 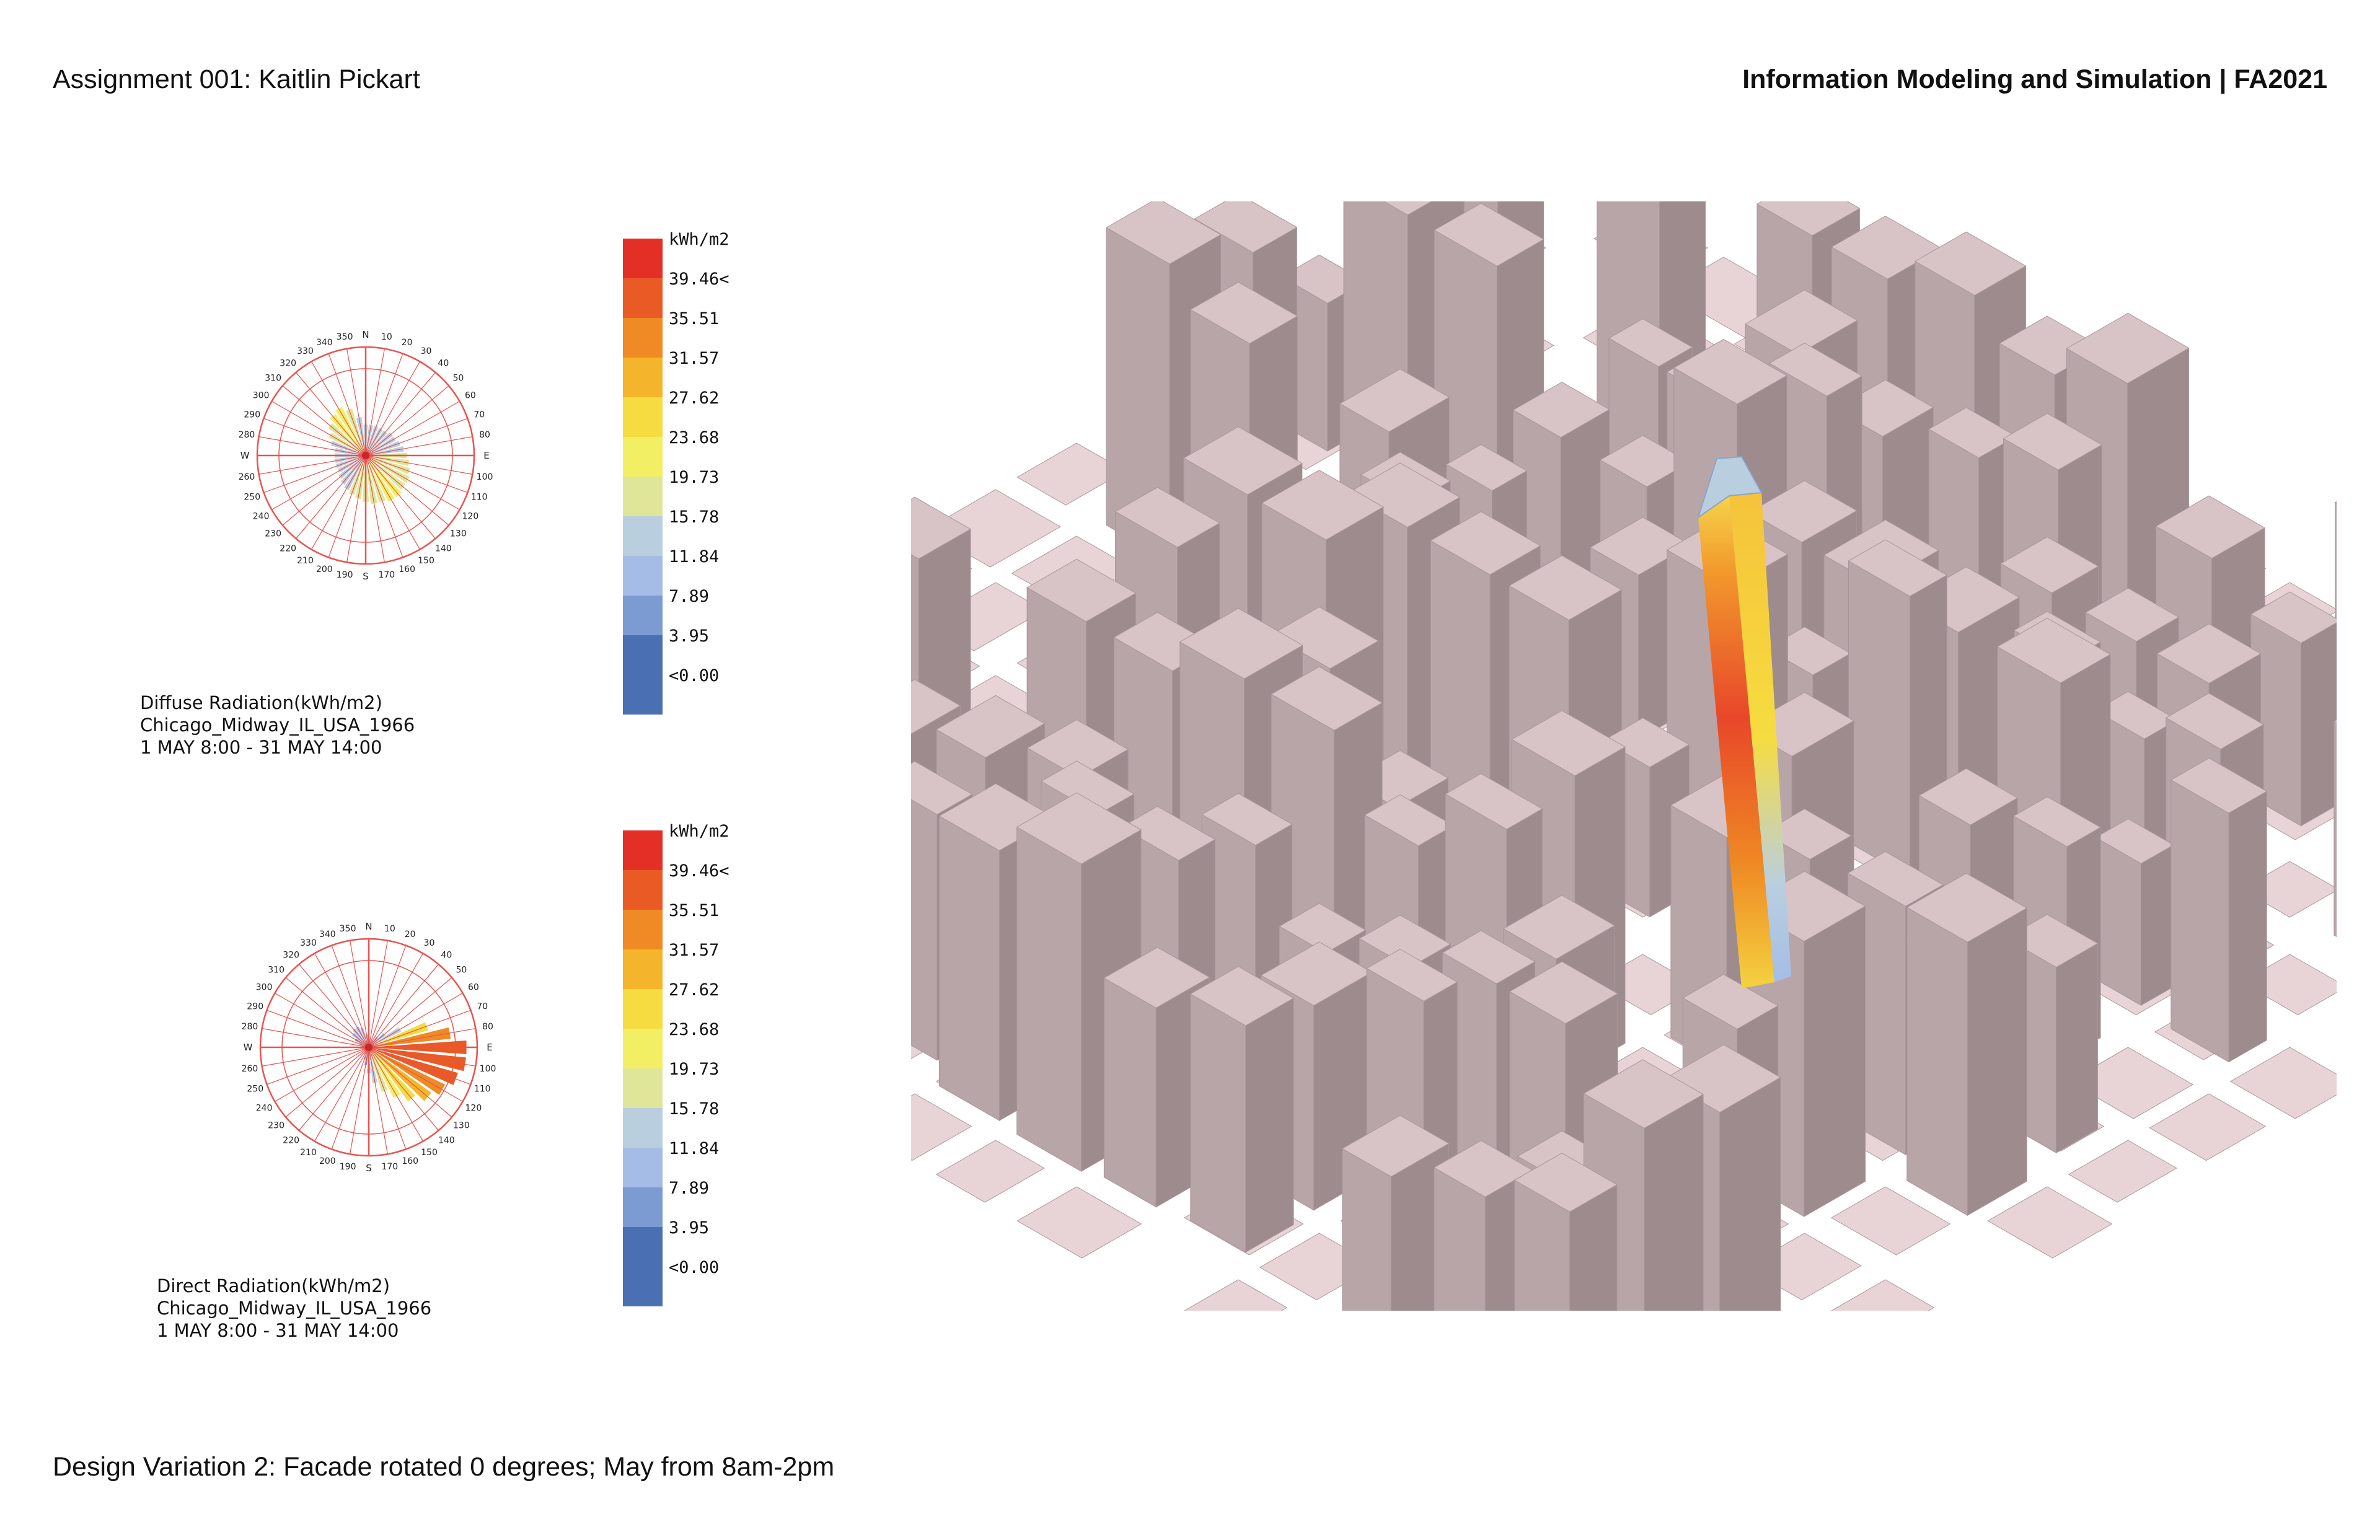 What do you see at coordinates (666, 1203) in the screenshot?
I see `legend-entry: 7.89` at bounding box center [666, 1203].